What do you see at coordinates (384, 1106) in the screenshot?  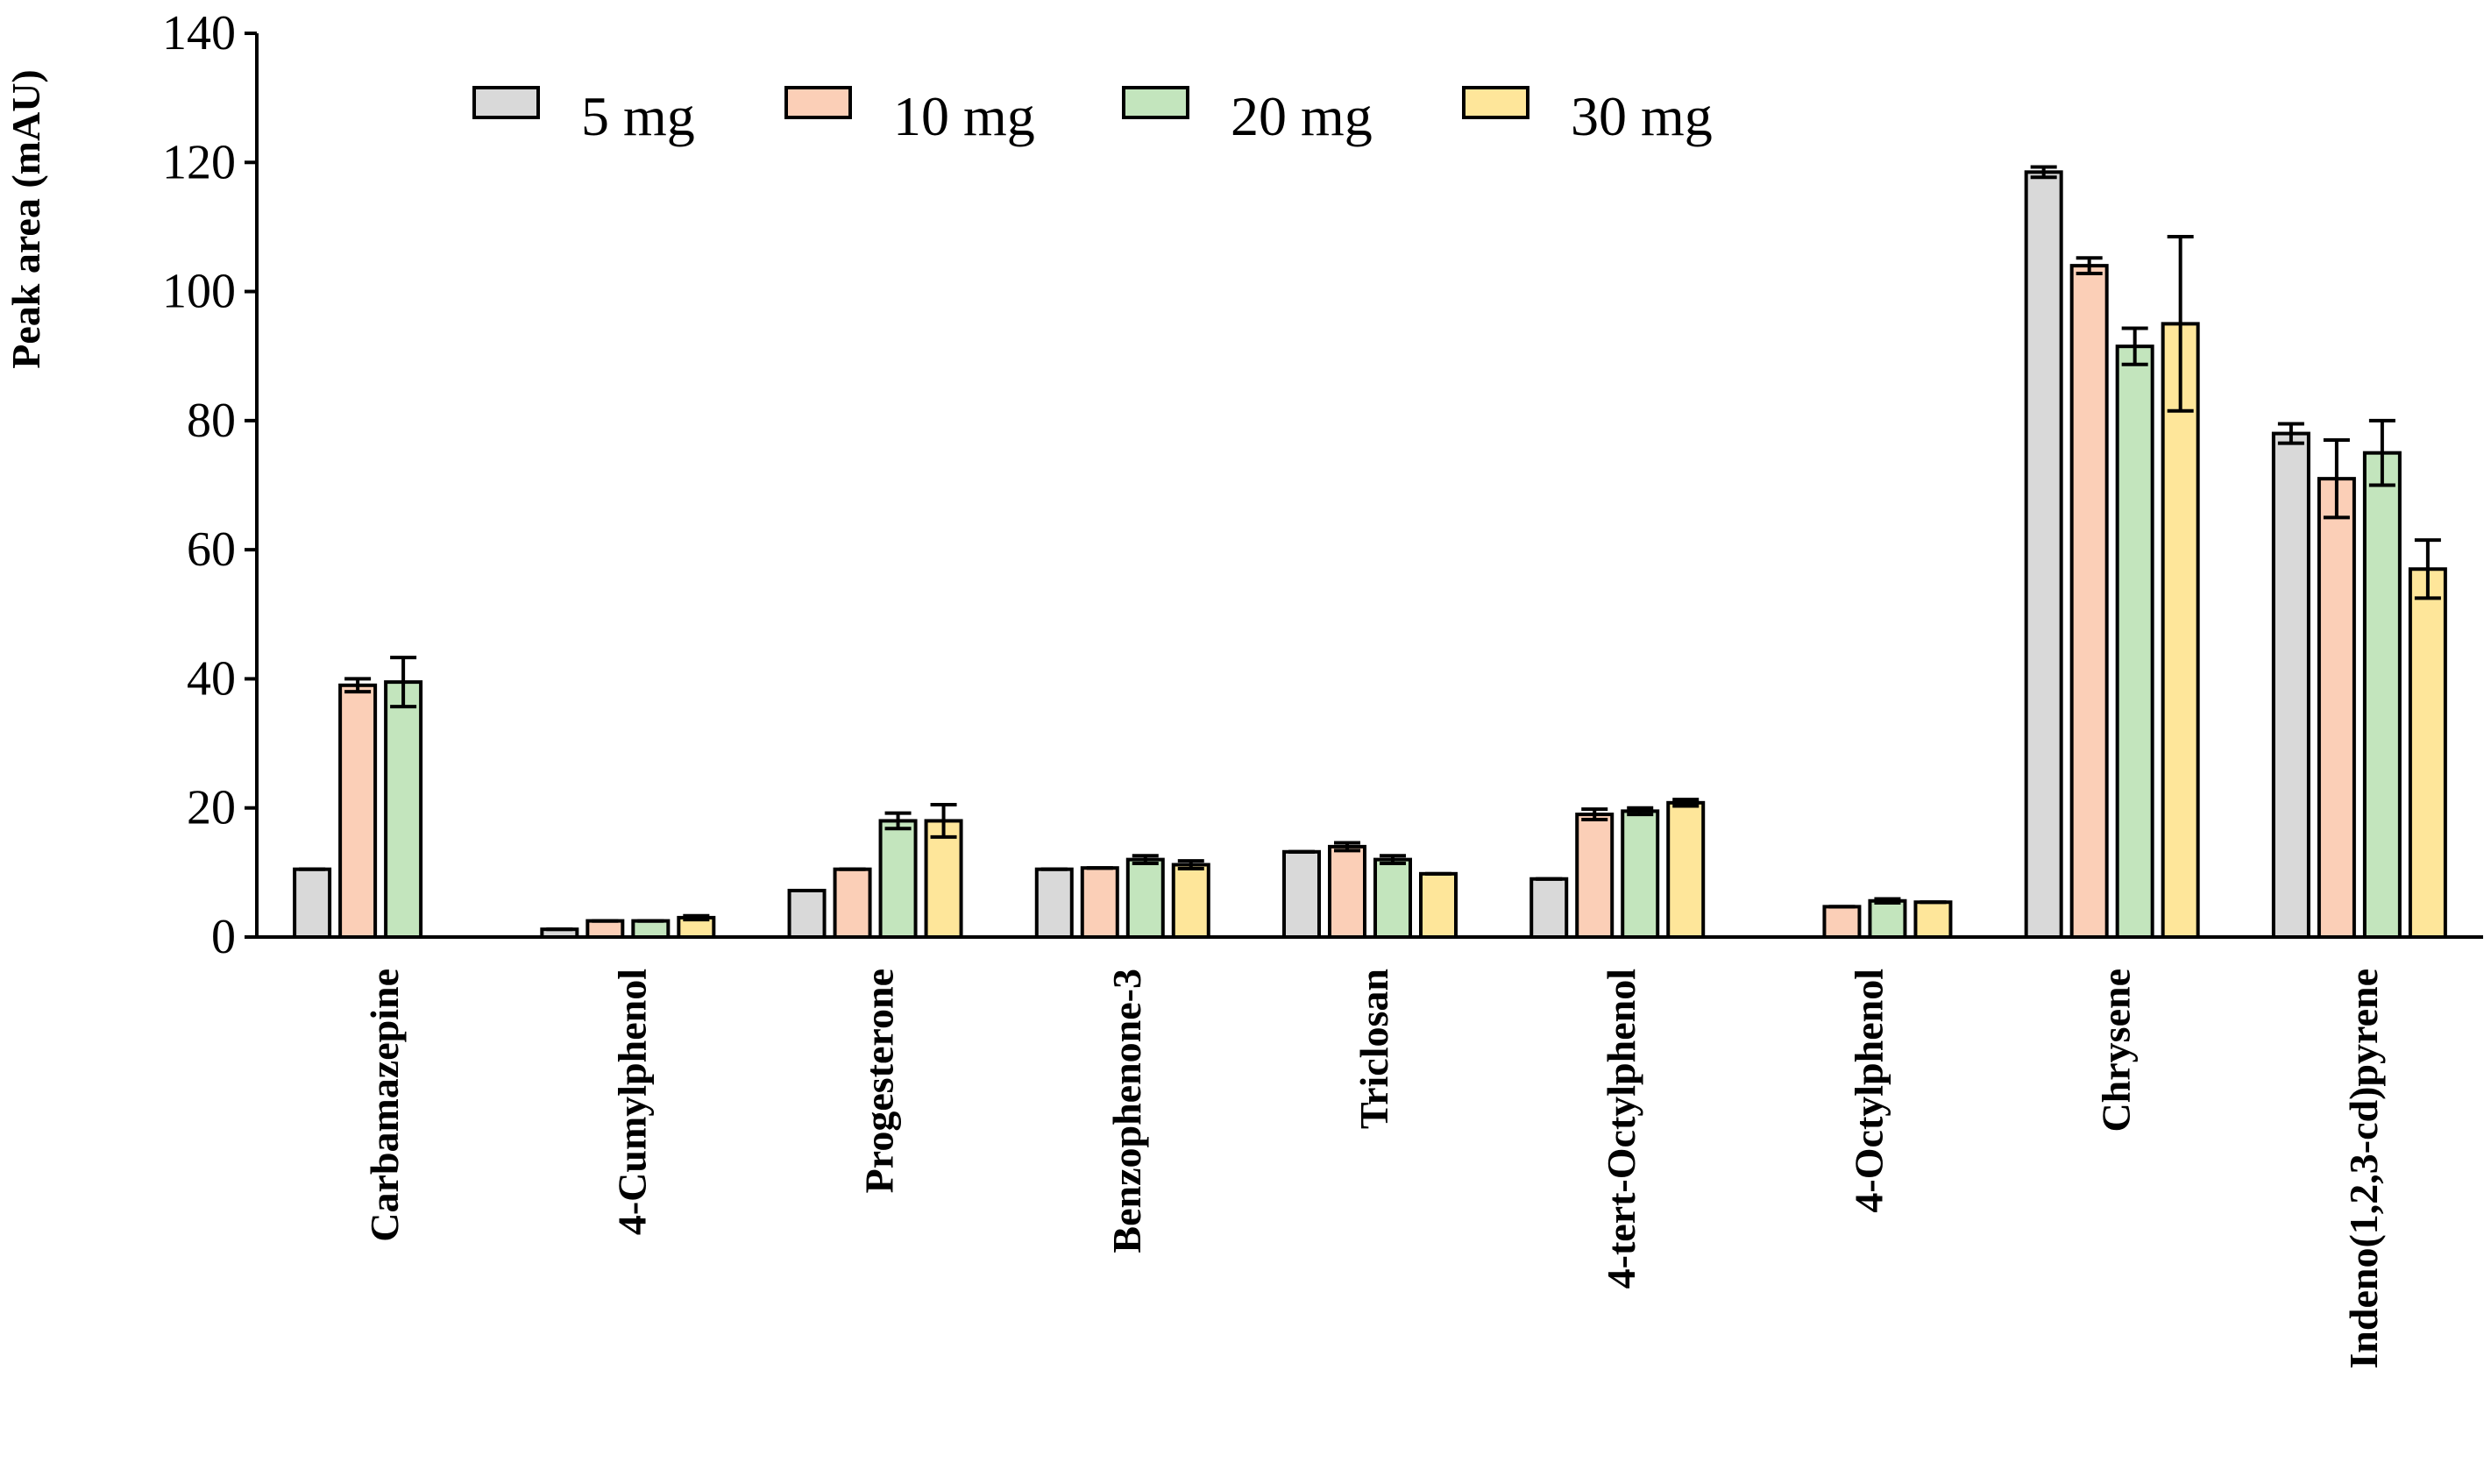 I see `category-label: Carbamazepine` at bounding box center [384, 1106].